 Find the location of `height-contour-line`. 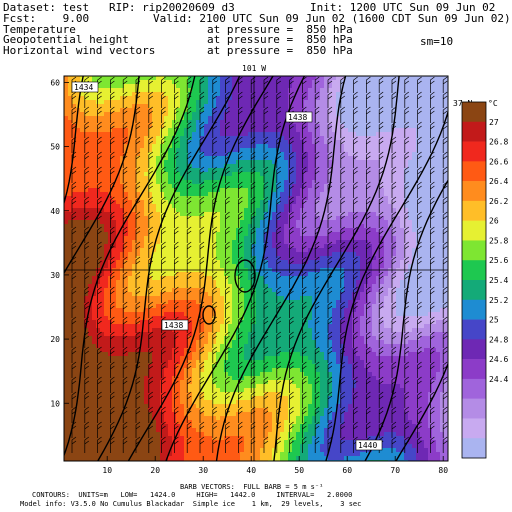

height-contour-line is located at coordinates (19, 268).